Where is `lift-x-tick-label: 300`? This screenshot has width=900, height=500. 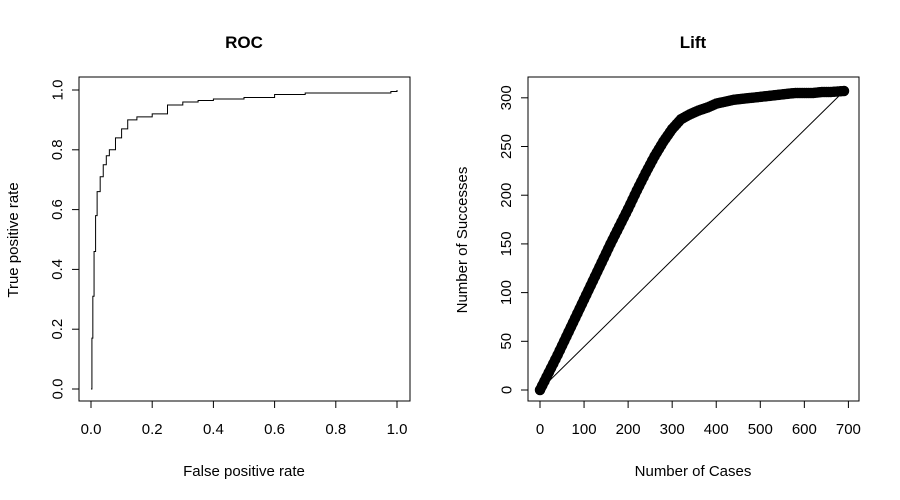
lift-x-tick-label: 300 is located at coordinates (672, 429).